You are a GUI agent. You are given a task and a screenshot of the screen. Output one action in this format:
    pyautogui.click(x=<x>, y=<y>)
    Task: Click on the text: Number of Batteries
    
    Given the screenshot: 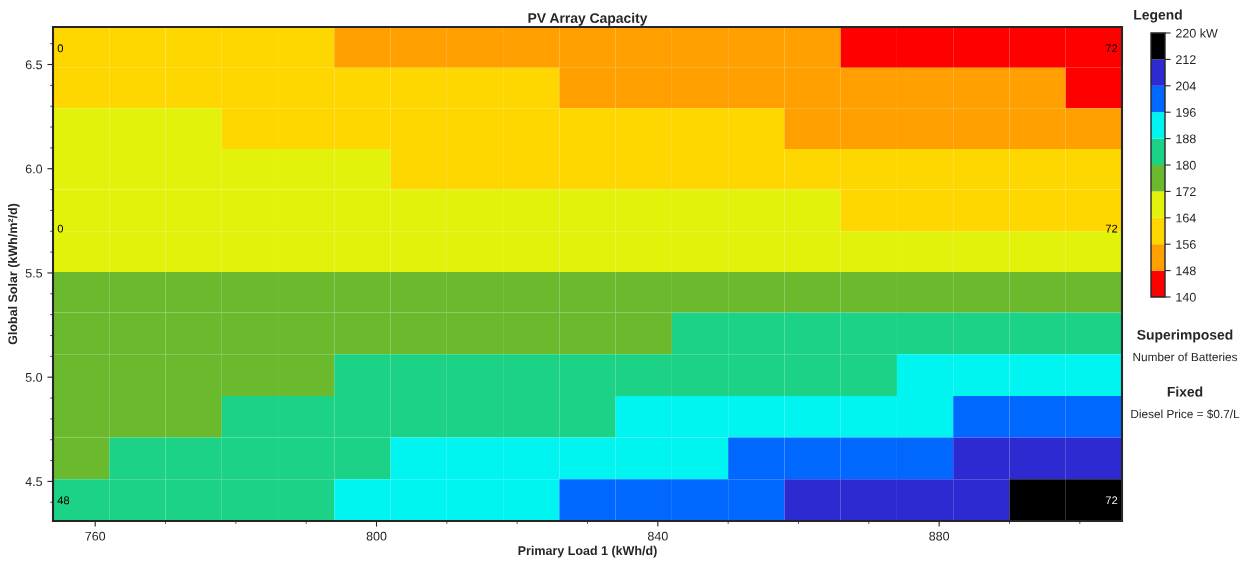 What is the action you would take?
    pyautogui.click(x=1185, y=357)
    